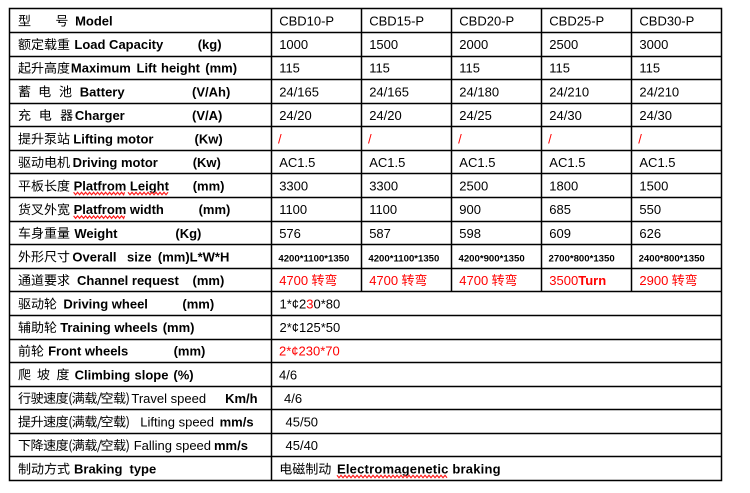 The image size is (750, 493). What do you see at coordinates (653, 44) in the screenshot?
I see `svg-text: 3000` at bounding box center [653, 44].